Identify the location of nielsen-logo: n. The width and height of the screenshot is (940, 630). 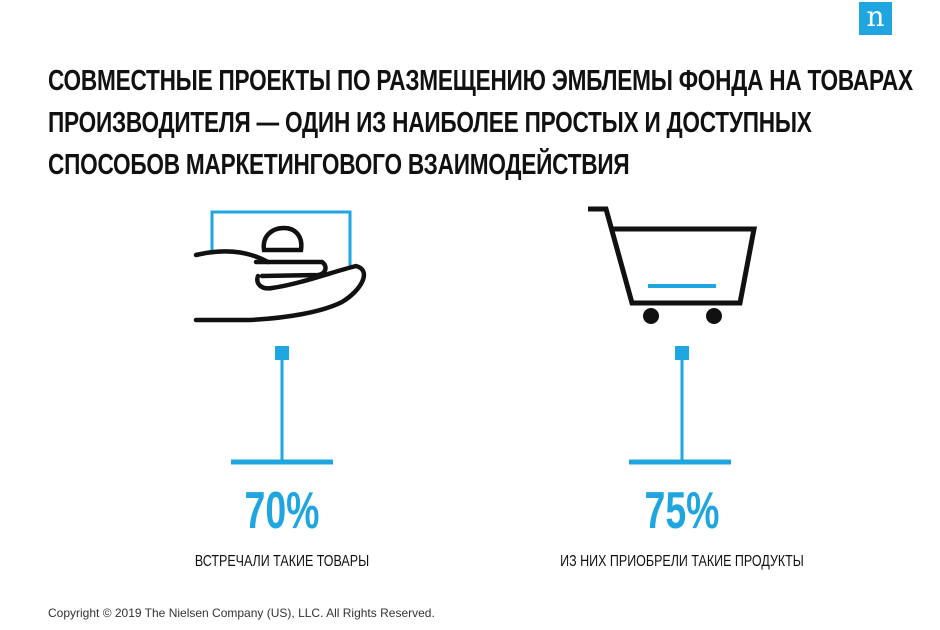
(875, 18).